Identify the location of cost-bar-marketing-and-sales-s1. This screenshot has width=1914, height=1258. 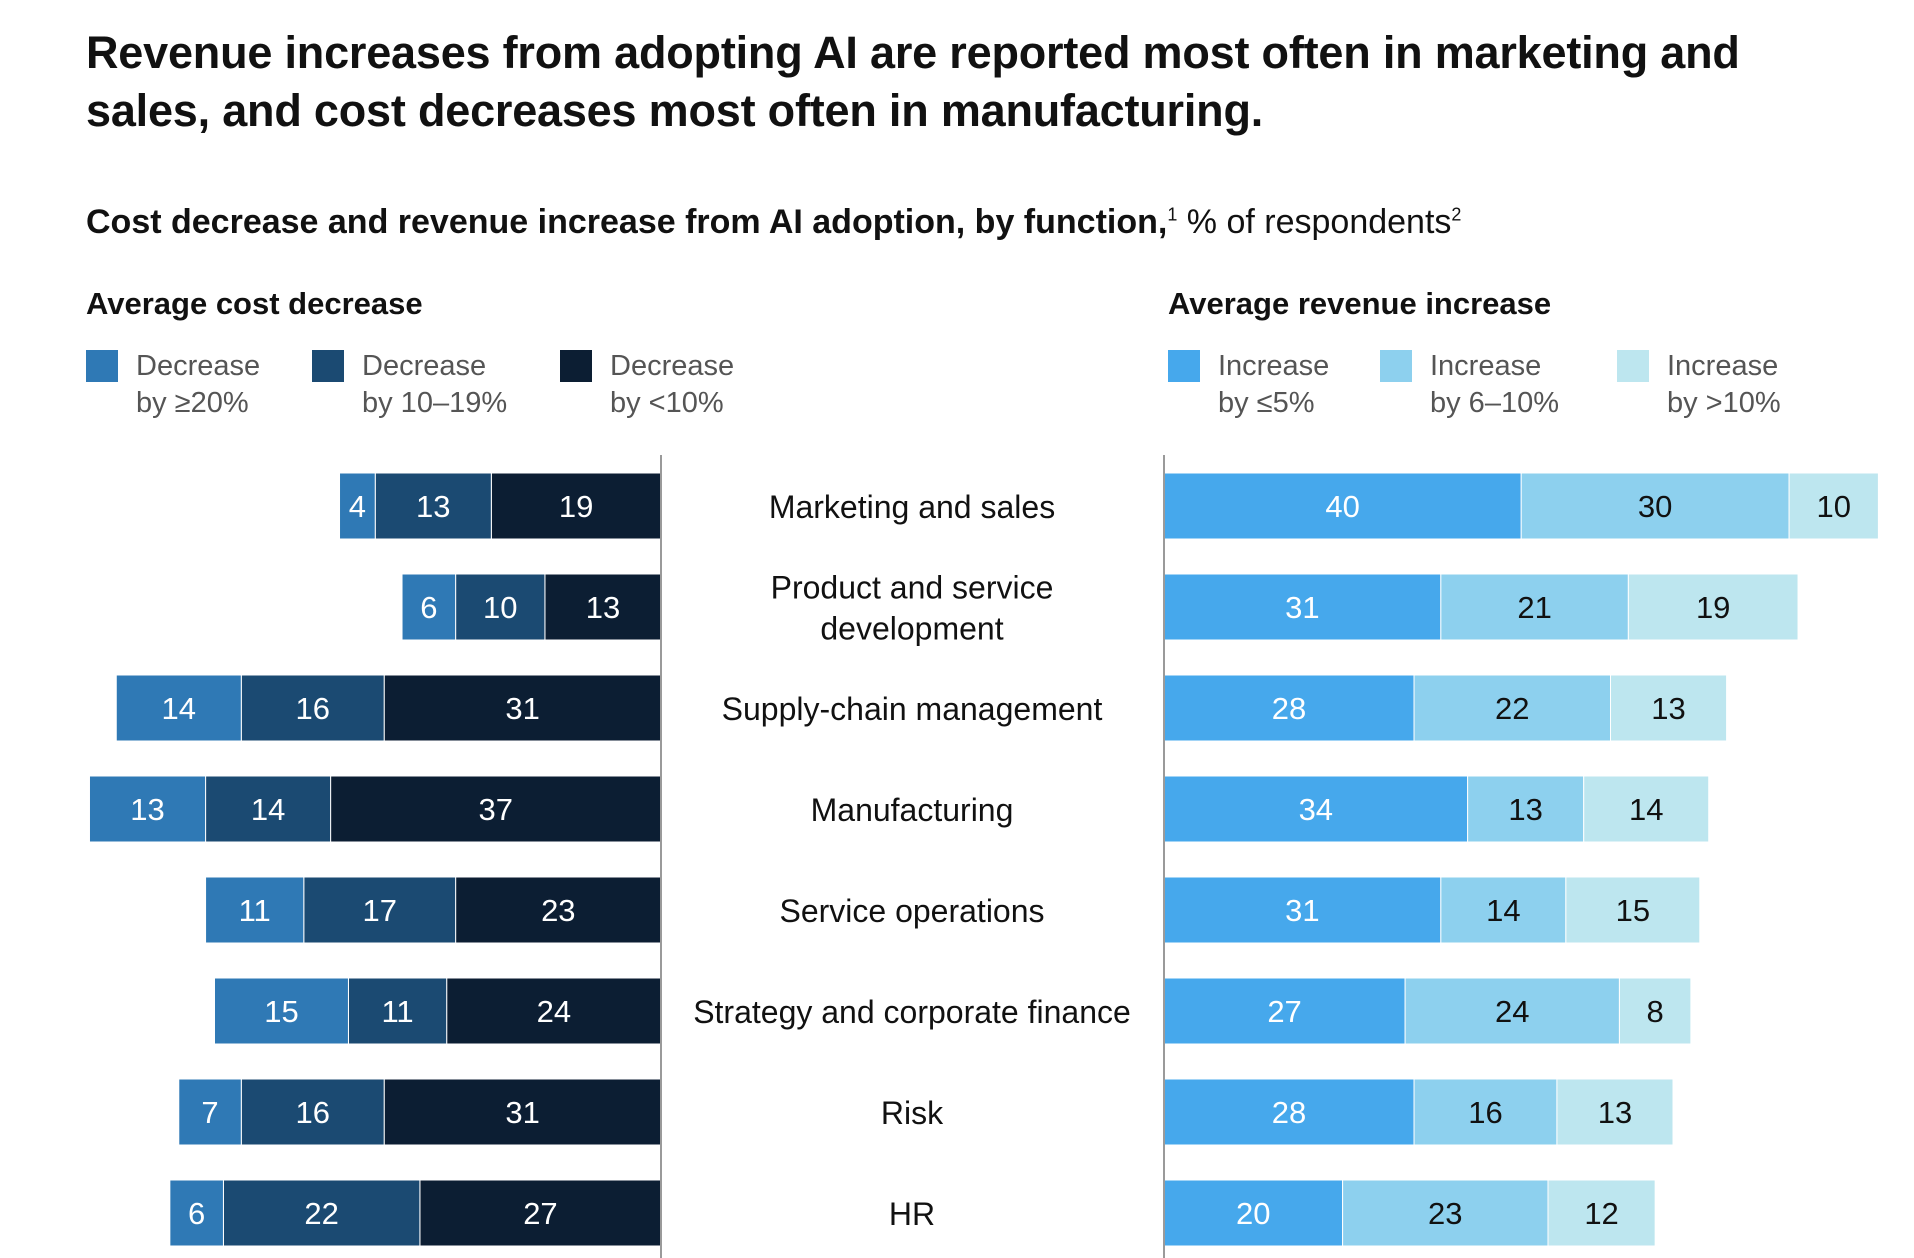
(433, 506).